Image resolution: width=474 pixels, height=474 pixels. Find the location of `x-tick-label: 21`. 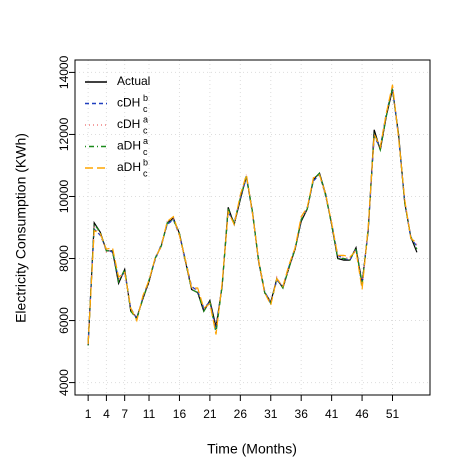

x-tick-label: 21 is located at coordinates (210, 414).